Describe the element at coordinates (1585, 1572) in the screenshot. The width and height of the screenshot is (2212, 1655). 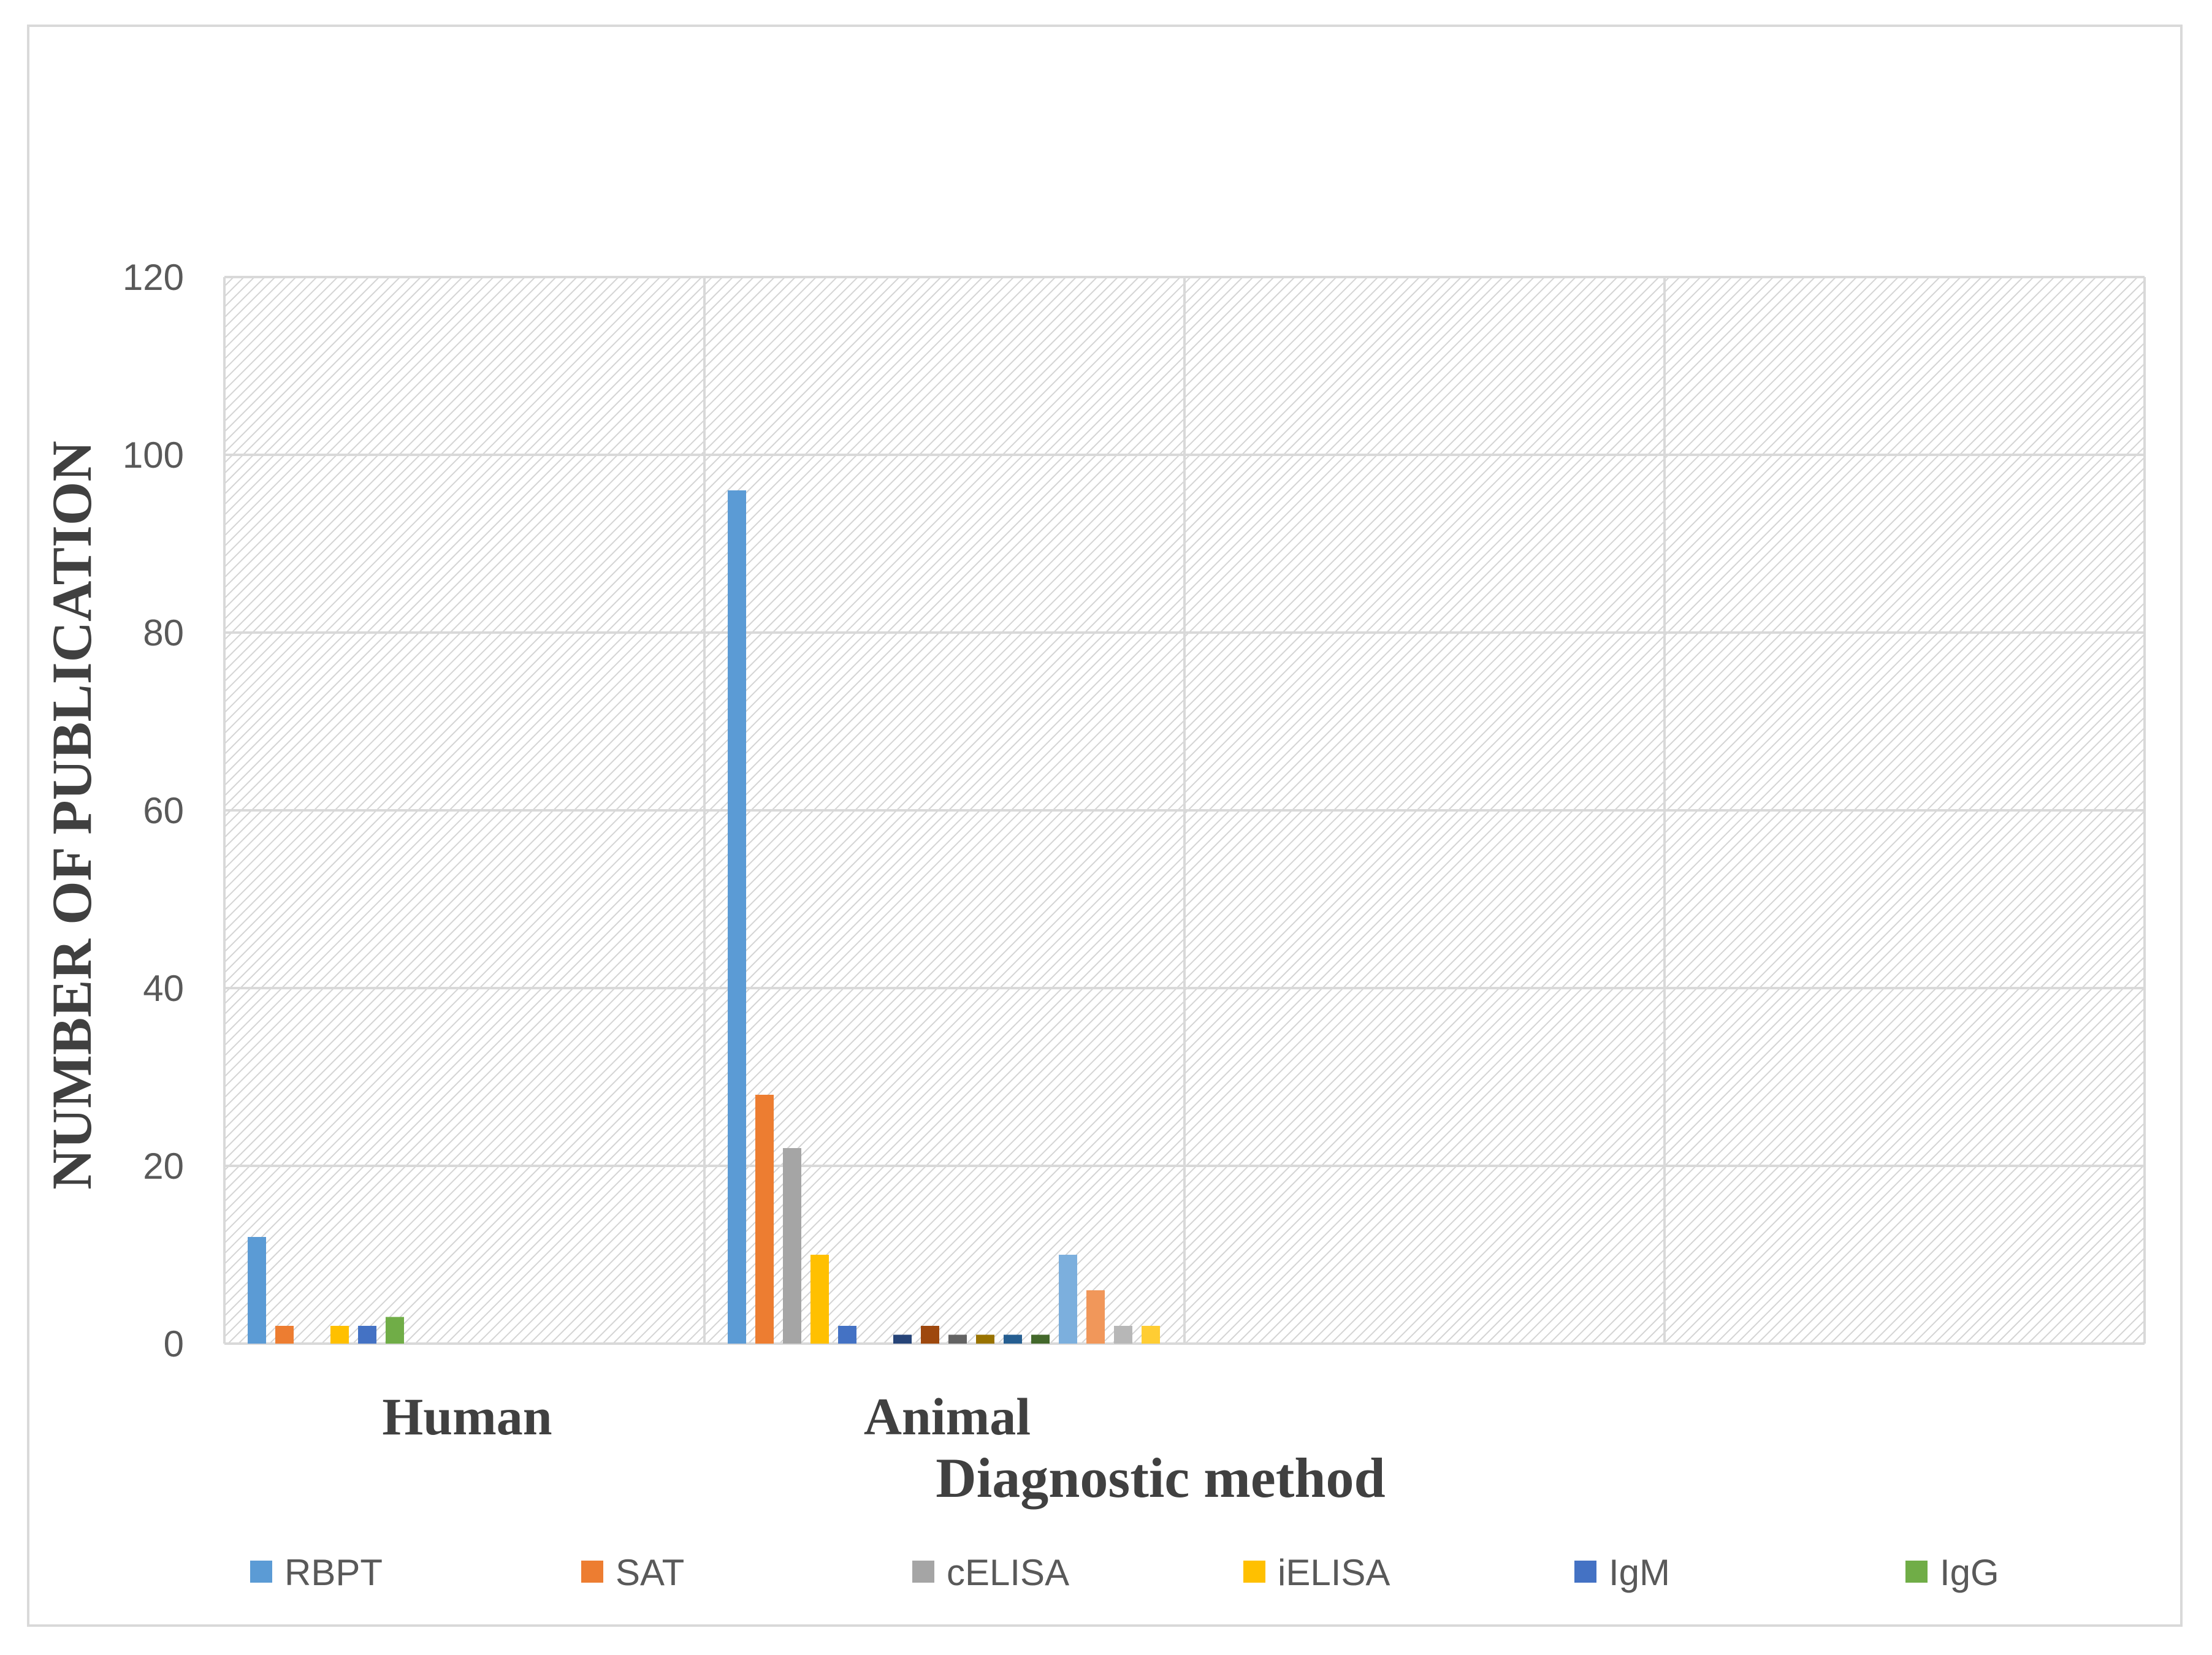
I see `legend-swatch-igm` at that location.